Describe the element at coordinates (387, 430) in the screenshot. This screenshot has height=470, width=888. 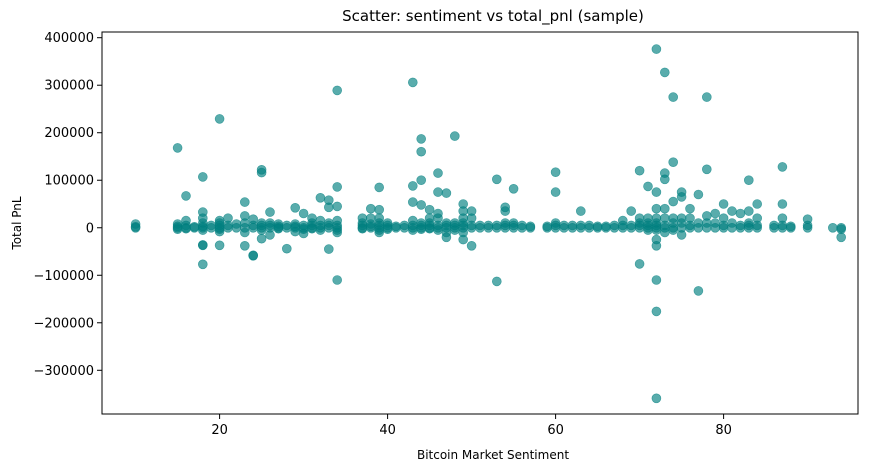
I see `x-tick-label: 40` at that location.